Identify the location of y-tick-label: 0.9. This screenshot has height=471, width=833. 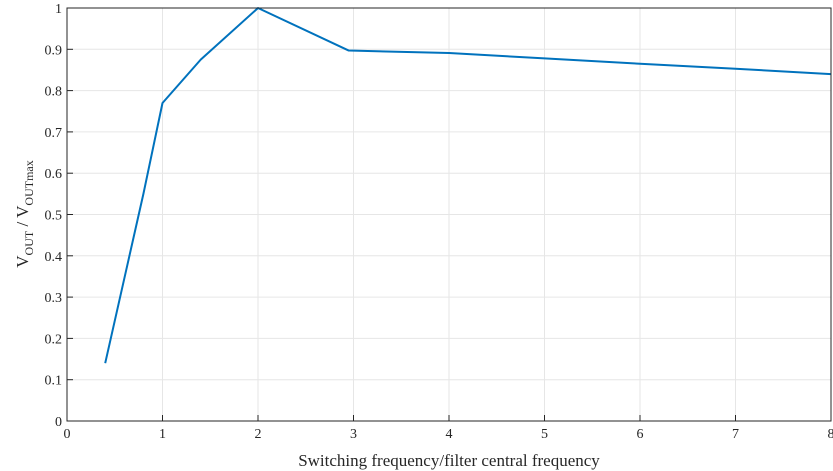
(54, 50).